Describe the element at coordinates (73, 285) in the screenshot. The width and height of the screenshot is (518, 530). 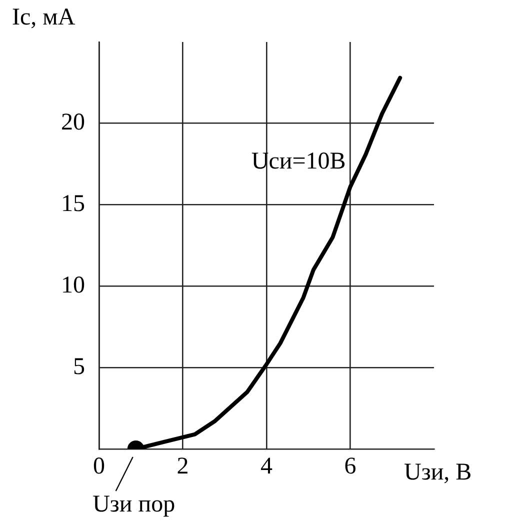
I see `y-tick-label: 10` at that location.